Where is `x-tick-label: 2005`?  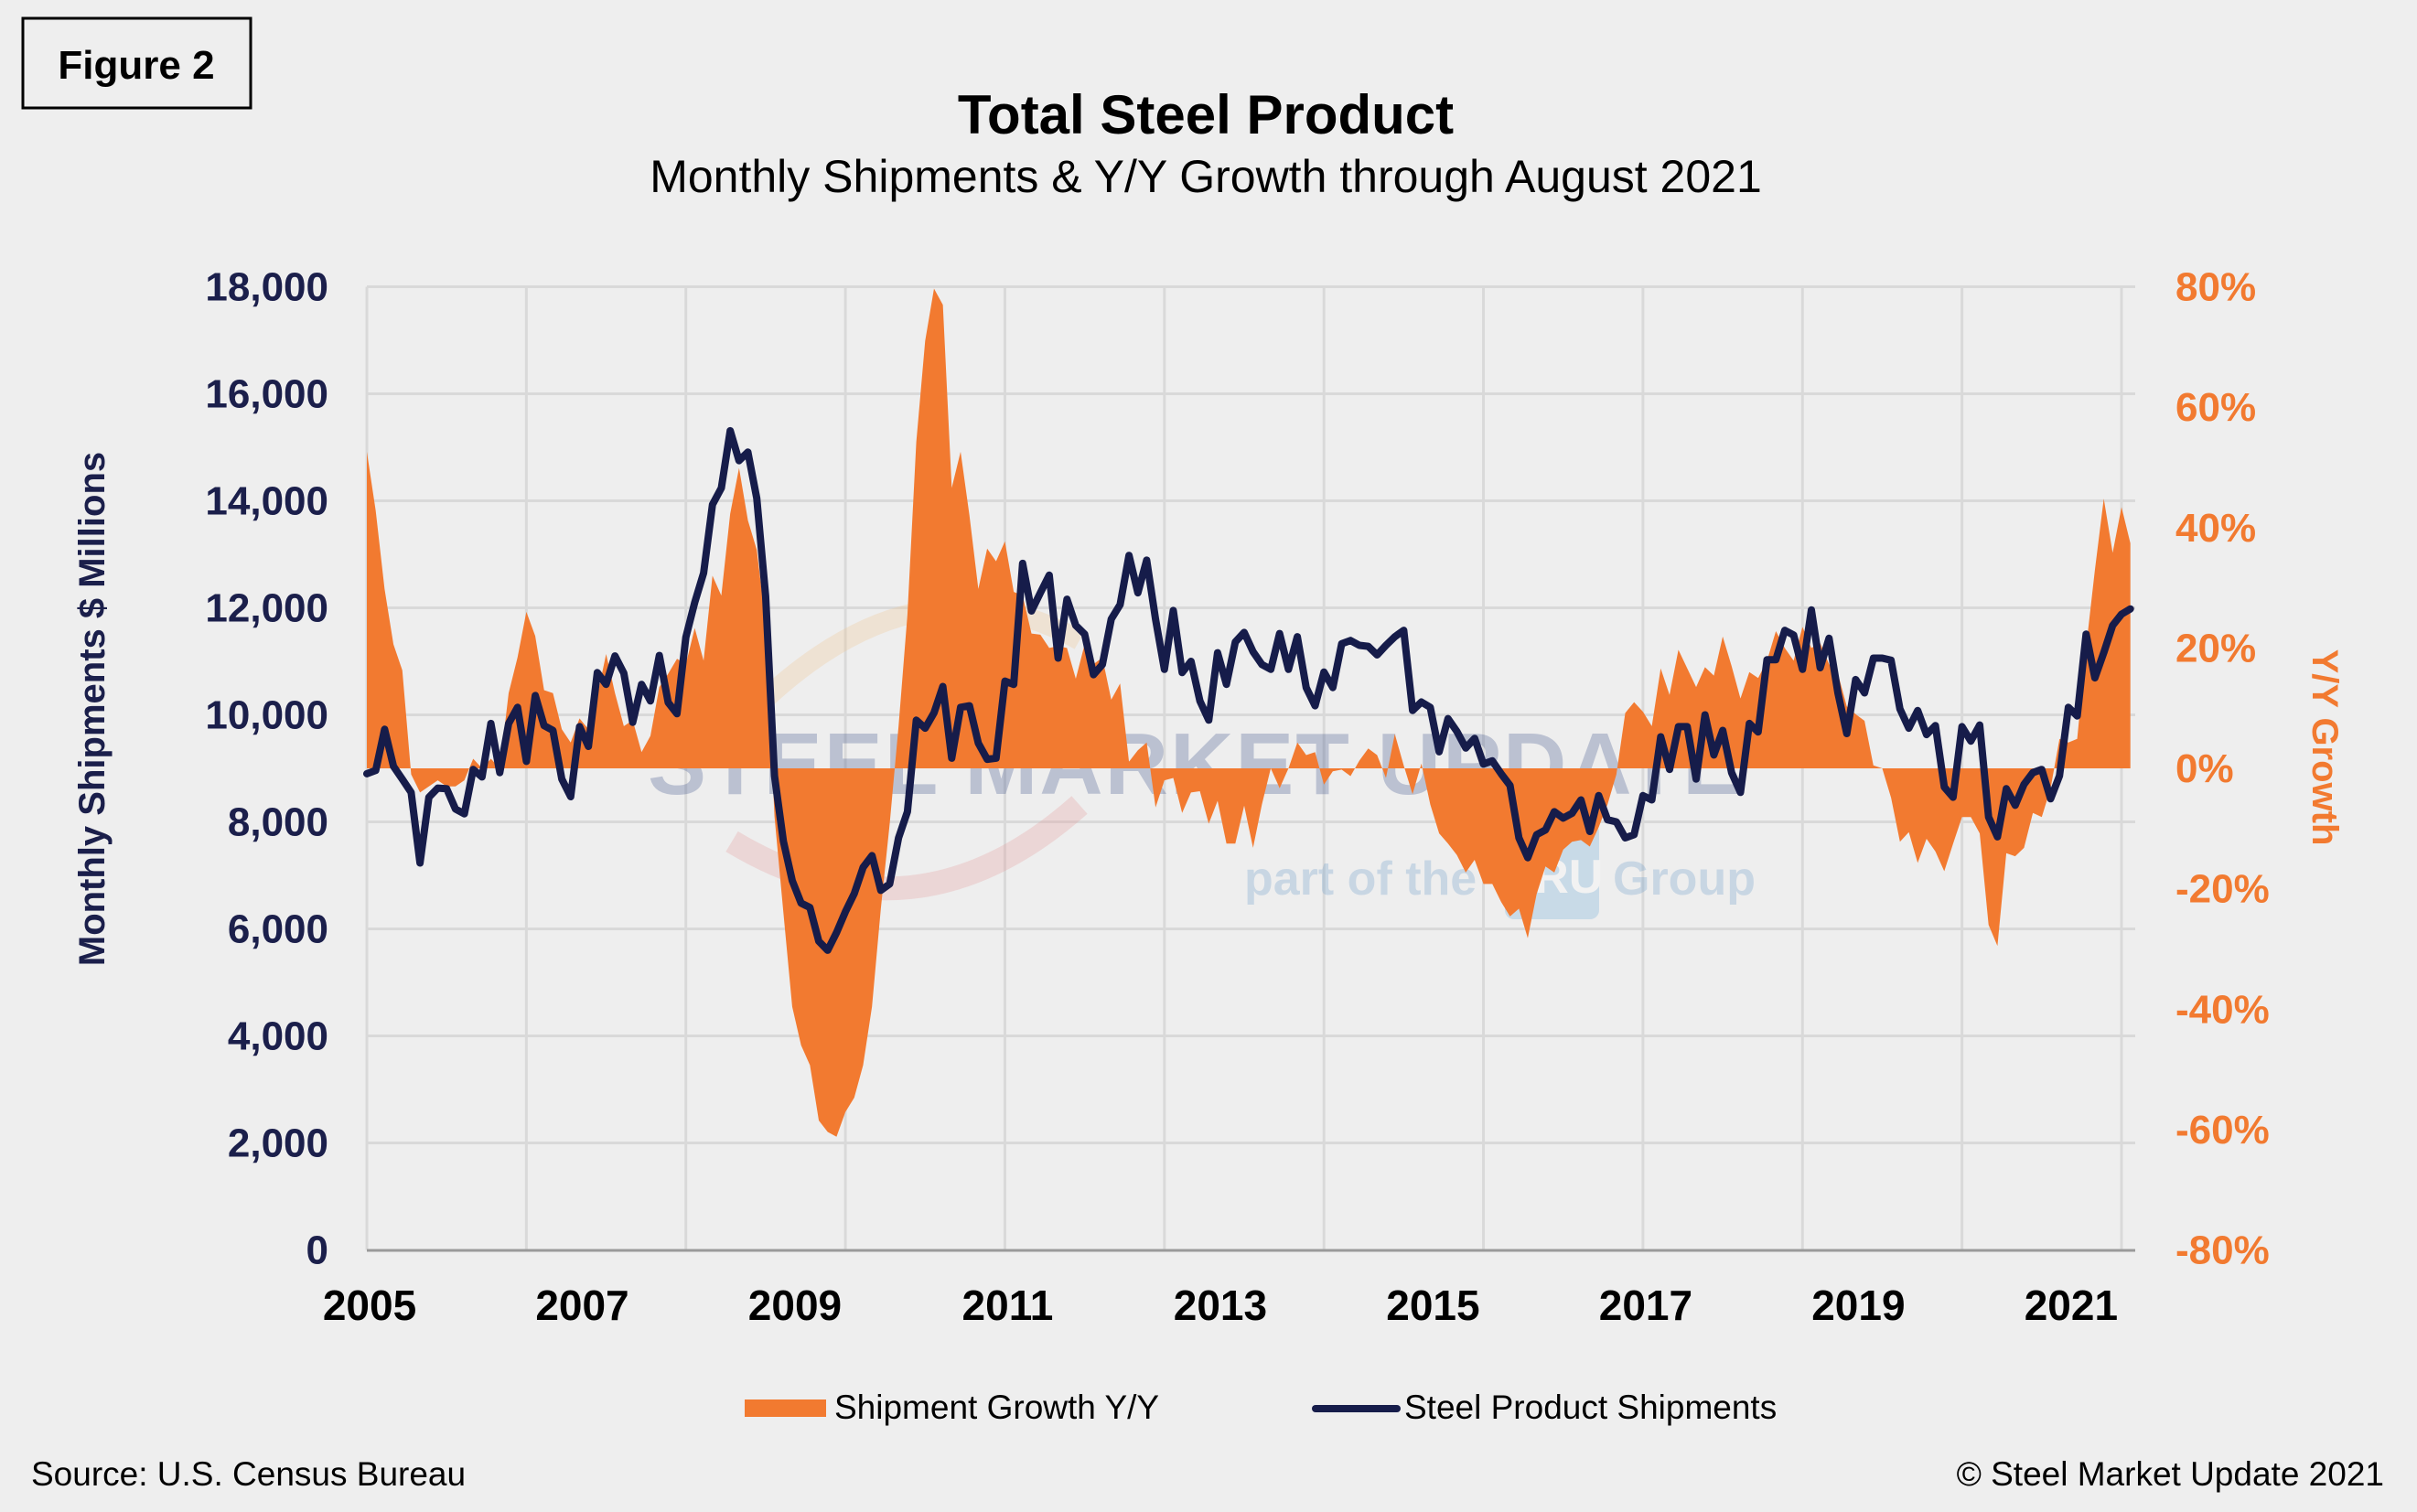
x-tick-label: 2005 is located at coordinates (369, 1305).